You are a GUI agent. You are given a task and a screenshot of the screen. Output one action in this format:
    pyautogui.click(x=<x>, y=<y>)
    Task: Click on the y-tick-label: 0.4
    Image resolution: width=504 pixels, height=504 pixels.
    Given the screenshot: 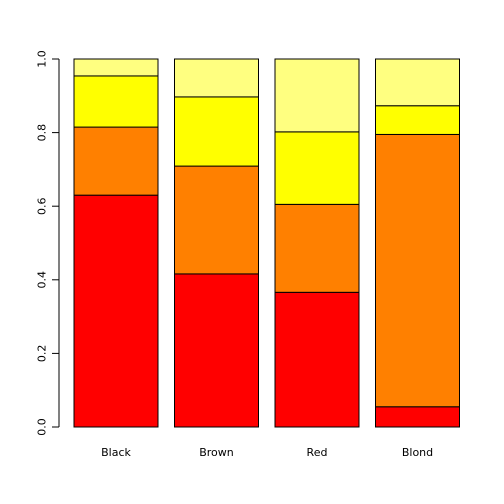 What is the action you would take?
    pyautogui.click(x=42, y=280)
    